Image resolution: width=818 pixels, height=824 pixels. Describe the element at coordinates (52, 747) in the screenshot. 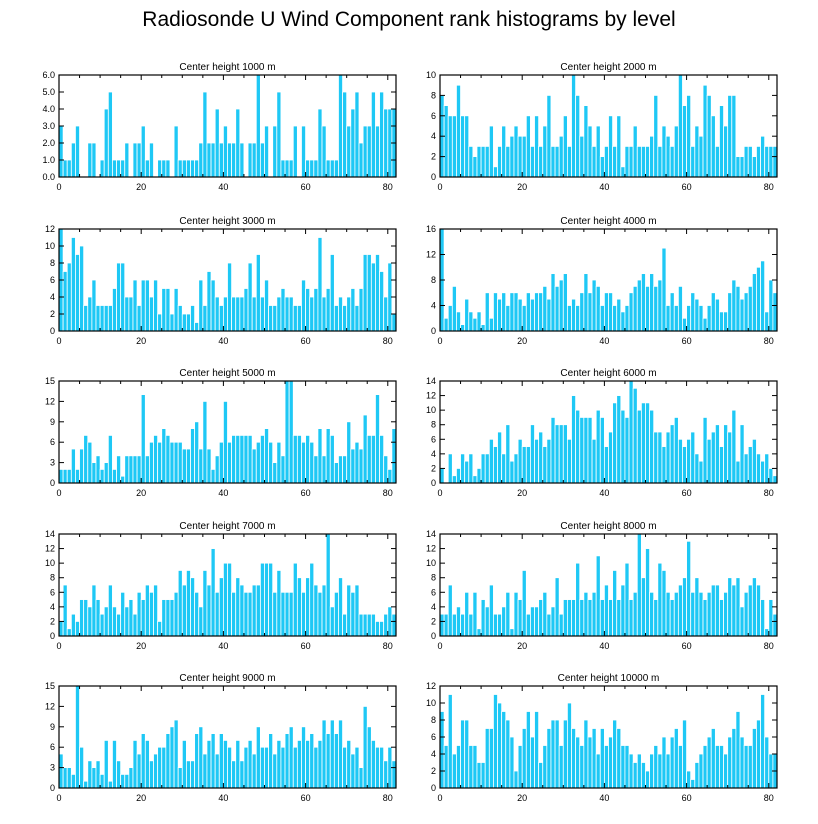

I see `y-tick-label: 6` at that location.